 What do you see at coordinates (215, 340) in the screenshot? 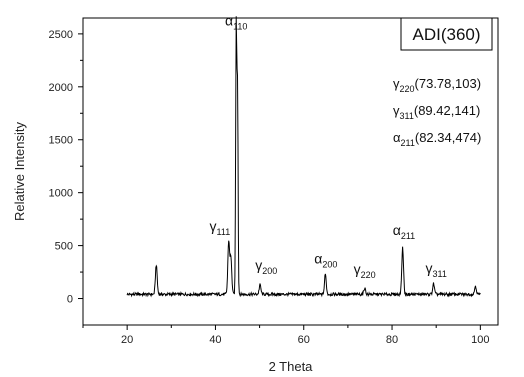
I see `x-tick-label: 40` at bounding box center [215, 340].